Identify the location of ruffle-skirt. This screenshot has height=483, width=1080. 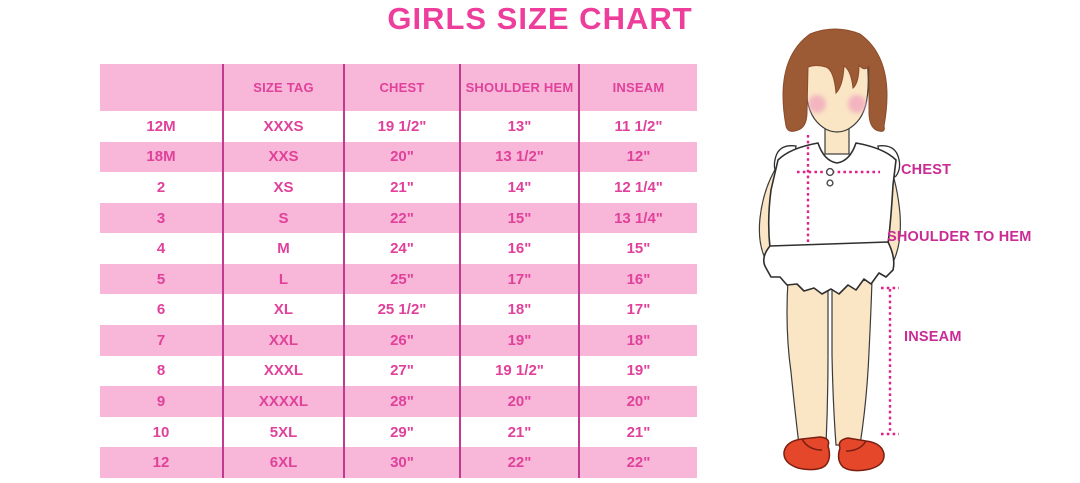
(828, 268).